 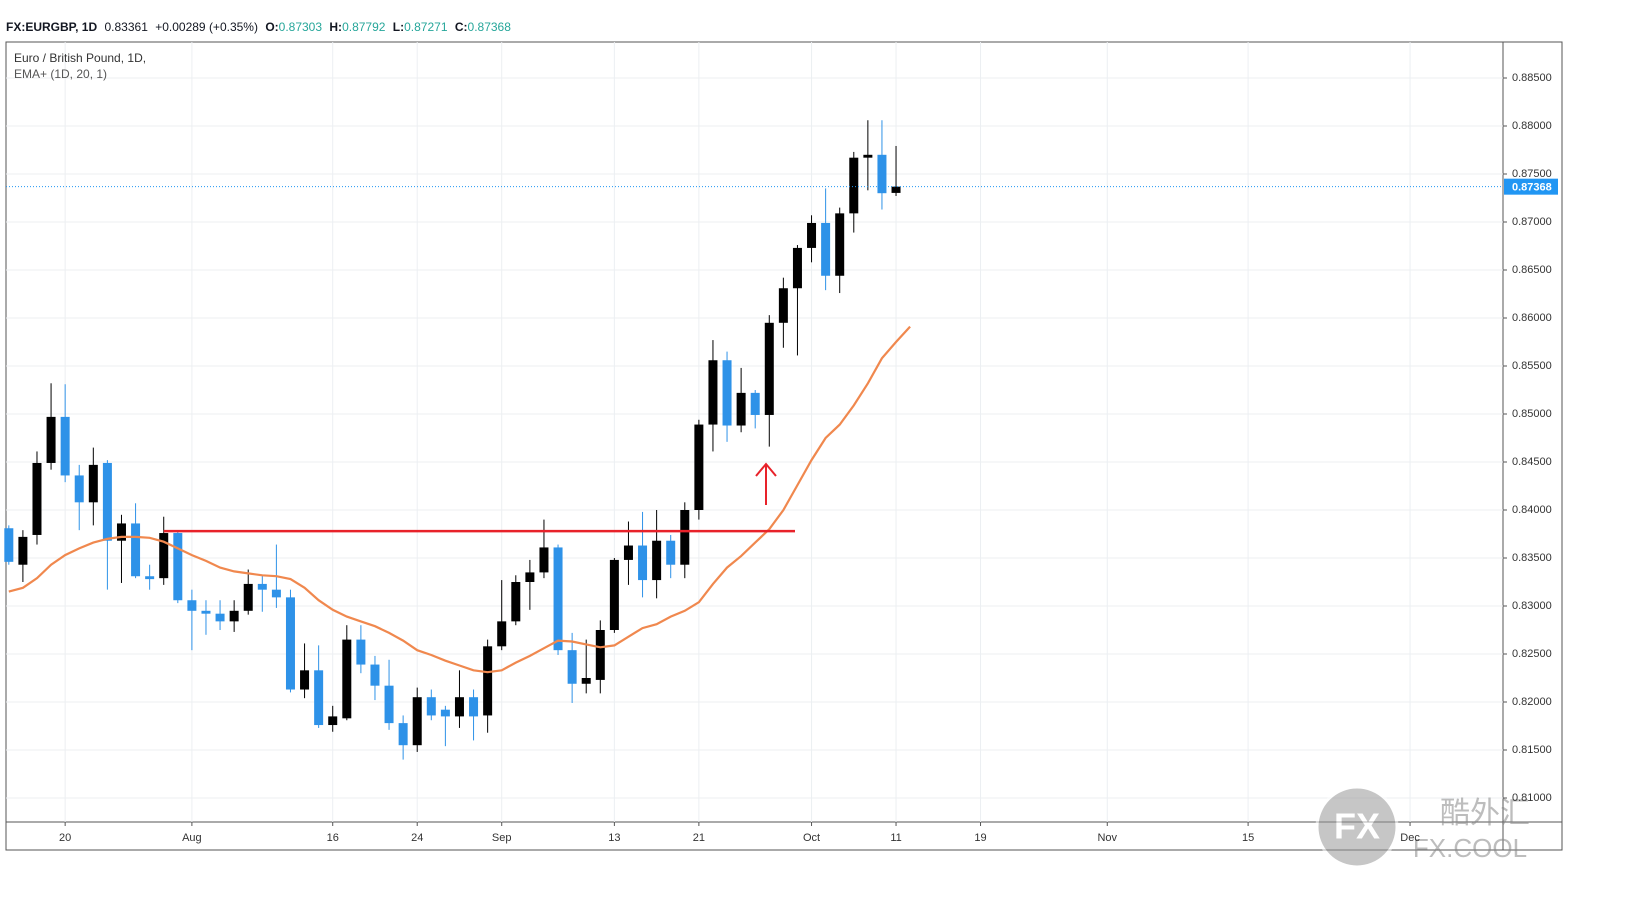 I want to click on change: +0.00289 (+0.35%), so click(x=206, y=27).